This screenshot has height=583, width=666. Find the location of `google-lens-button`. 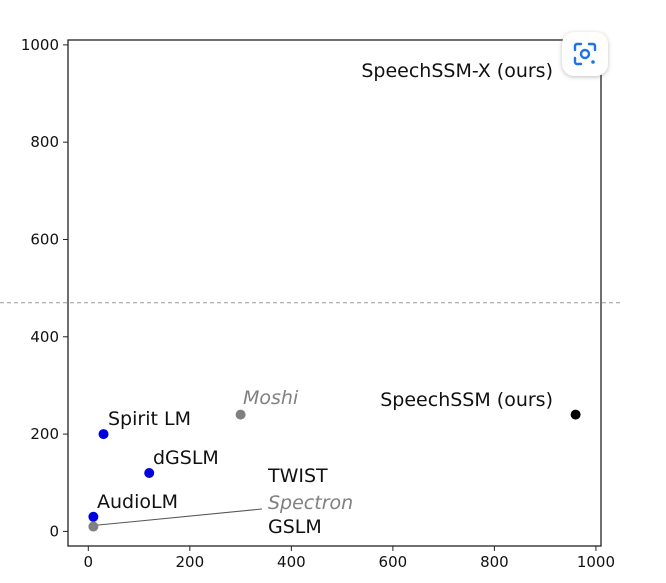

google-lens-button is located at coordinates (585, 54).